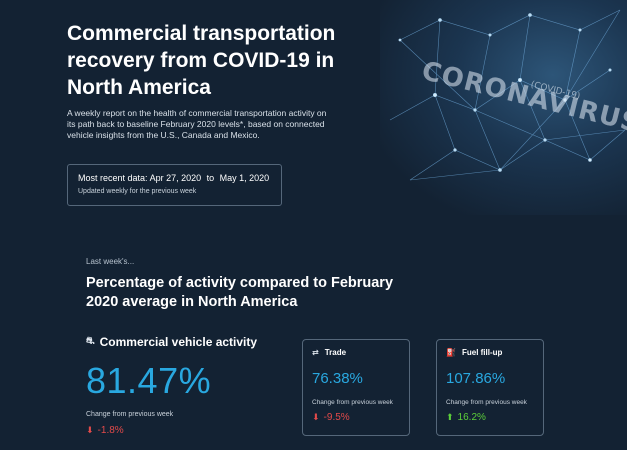  Describe the element at coordinates (335, 352) in the screenshot. I see `card-label: Trade` at that location.